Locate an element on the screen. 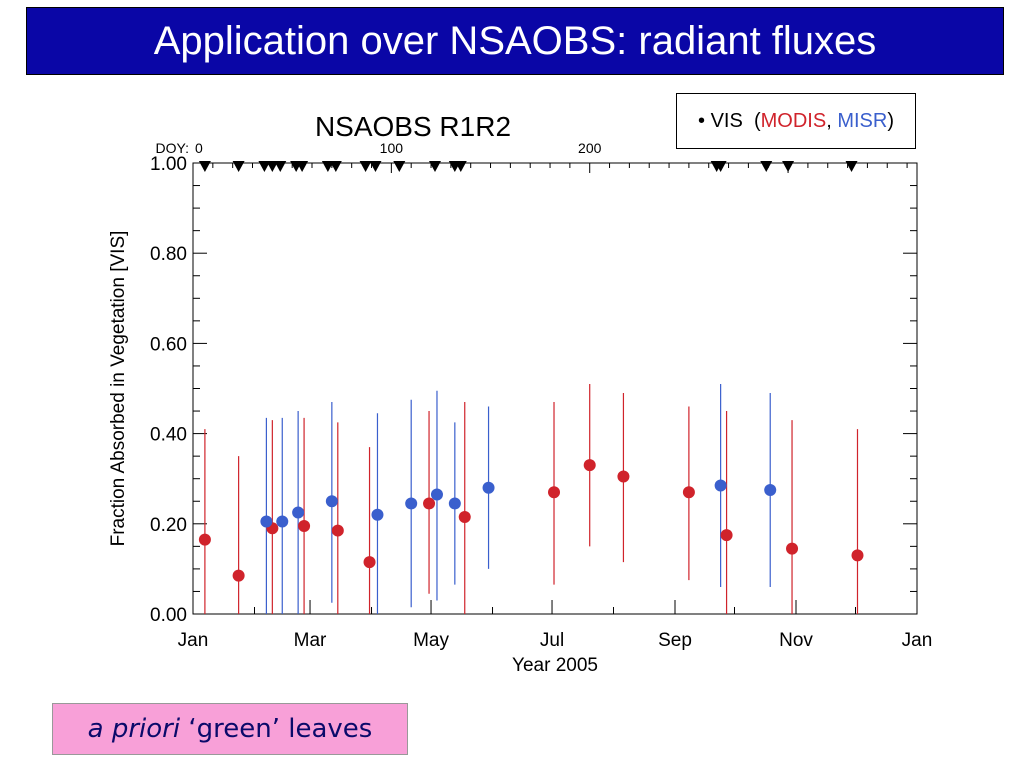 This screenshot has height=768, width=1024. slide-title-bar: Application over NSAOBS: radiant fluxes is located at coordinates (515, 41).